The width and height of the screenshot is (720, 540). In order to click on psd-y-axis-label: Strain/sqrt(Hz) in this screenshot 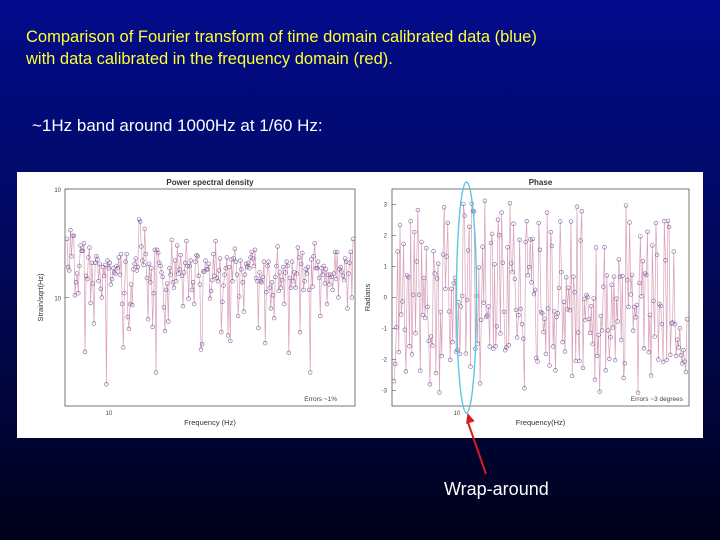, I will do `click(40, 297)`.